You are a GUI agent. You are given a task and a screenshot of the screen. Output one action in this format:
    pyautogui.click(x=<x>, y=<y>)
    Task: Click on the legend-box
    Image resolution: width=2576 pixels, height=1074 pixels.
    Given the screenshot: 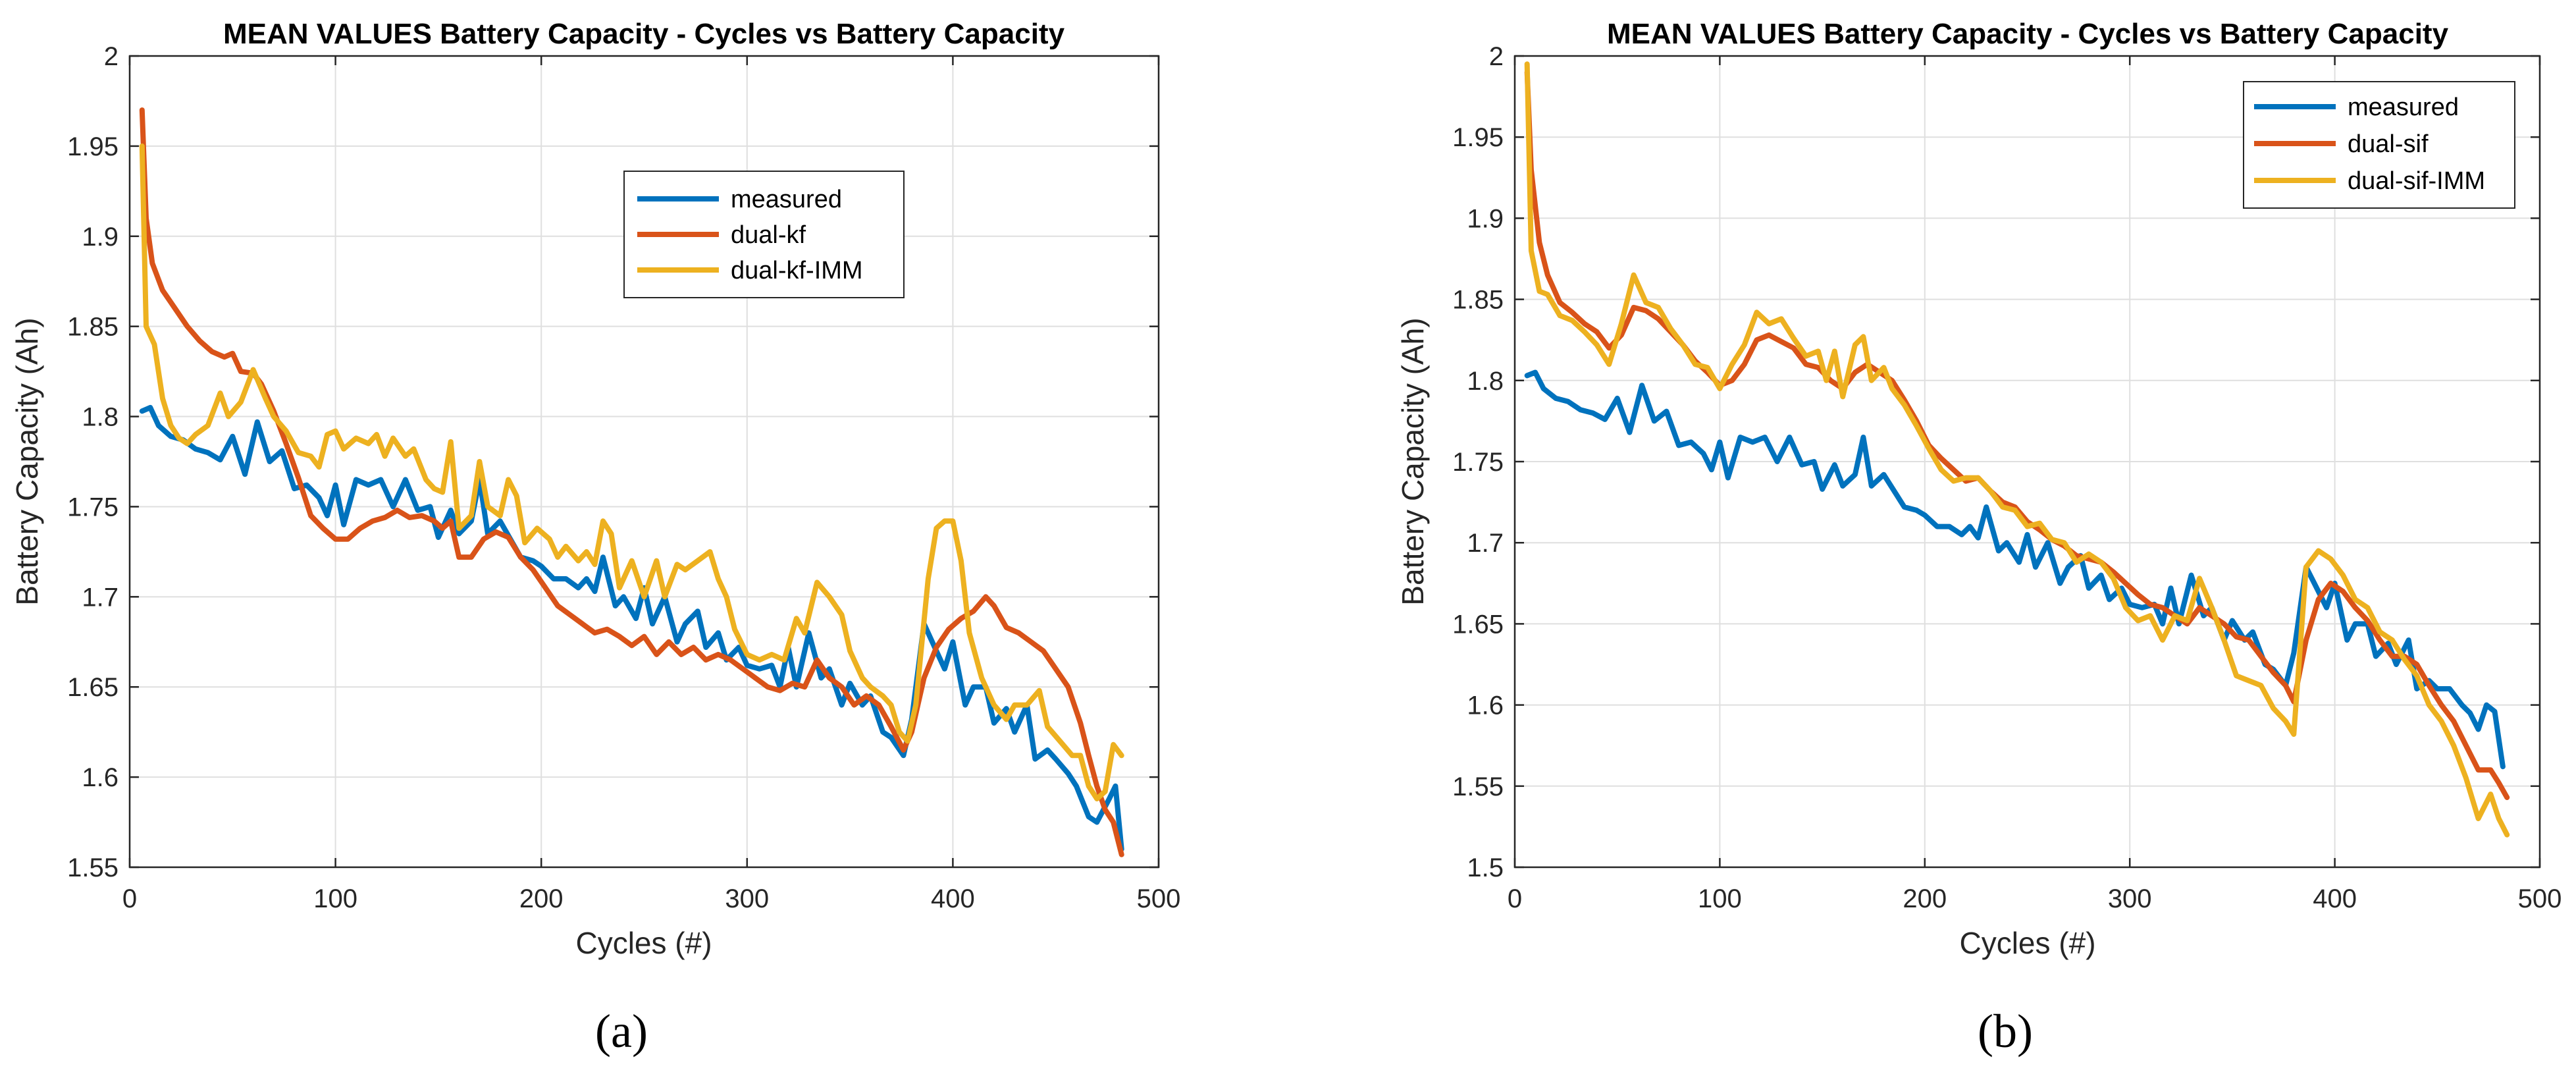 What is the action you would take?
    pyautogui.click(x=2379, y=145)
    